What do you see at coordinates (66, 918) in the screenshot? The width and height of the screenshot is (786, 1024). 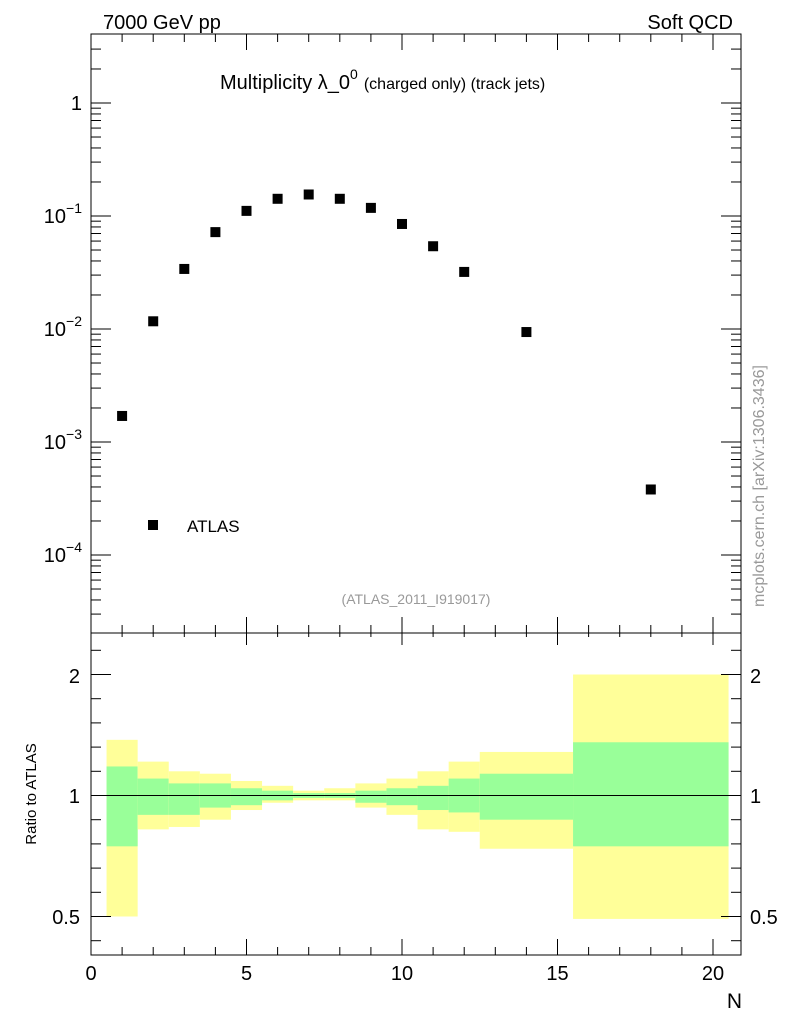 I see `ratio-tick-label-05-left: 0.5` at bounding box center [66, 918].